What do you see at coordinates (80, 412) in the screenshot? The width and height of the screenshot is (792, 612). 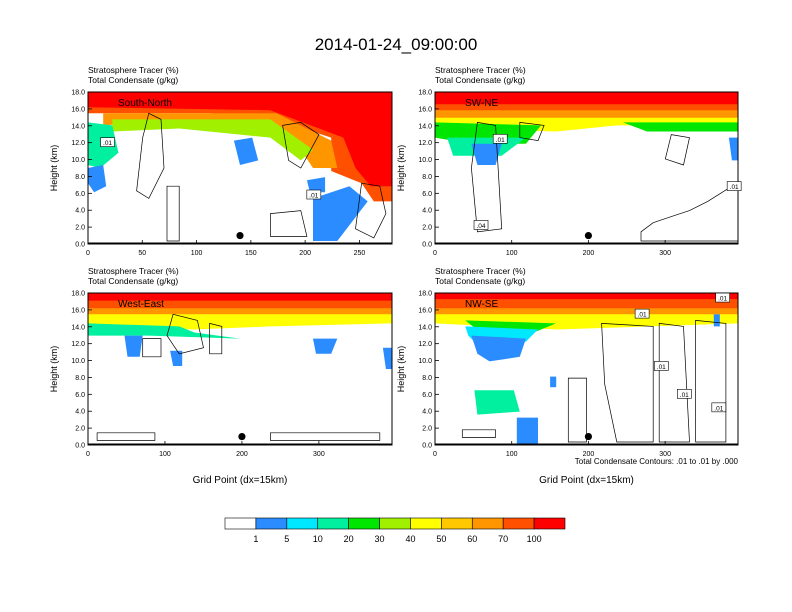 I see `y-tick-label: 4.0` at bounding box center [80, 412].